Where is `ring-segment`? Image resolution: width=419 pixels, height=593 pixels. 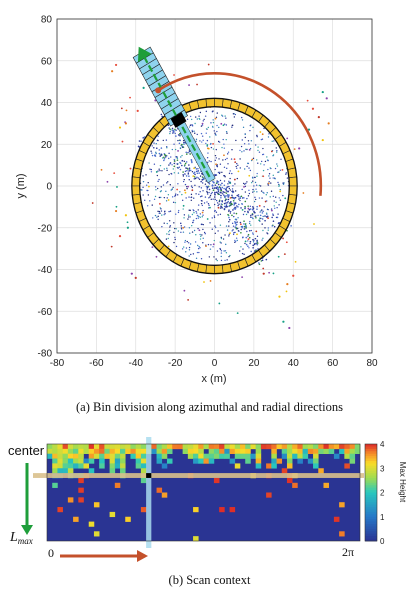
ring-segment is located at coordinates (136, 190).